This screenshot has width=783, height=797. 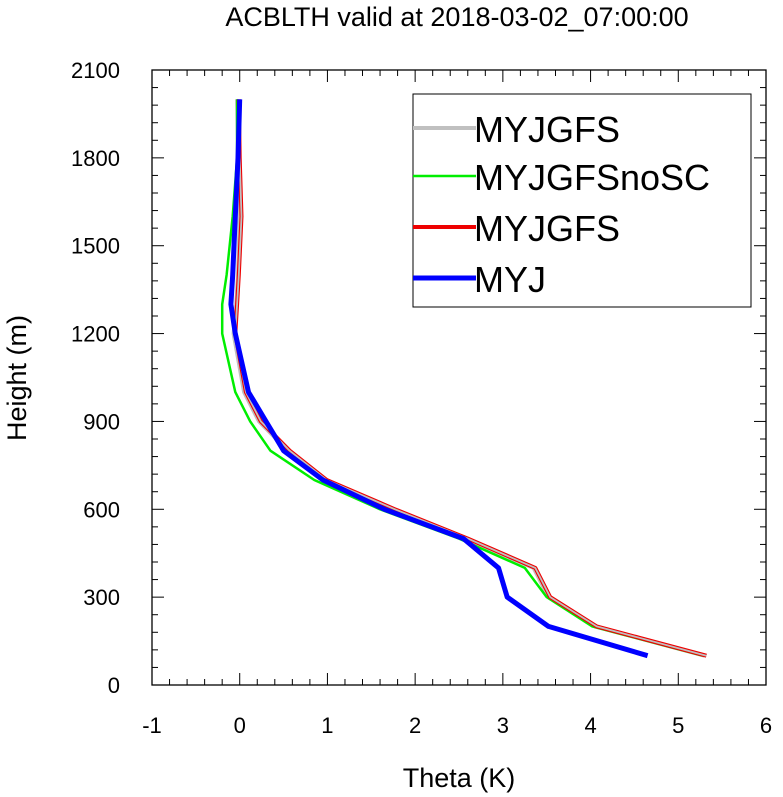 What do you see at coordinates (152, 725) in the screenshot?
I see `x-tick-label: -1` at bounding box center [152, 725].